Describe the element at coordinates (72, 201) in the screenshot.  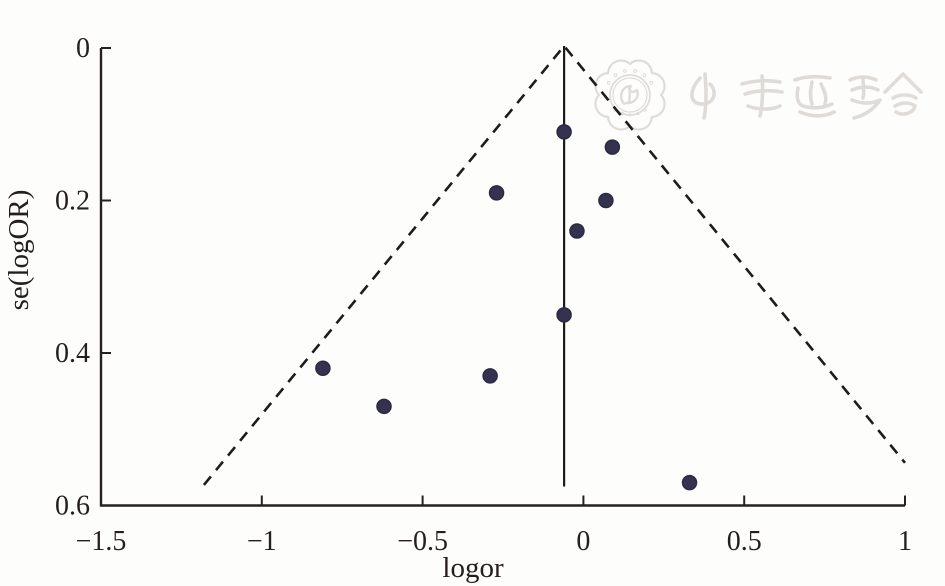
I see `y-tick-label: 0.2` at that location.